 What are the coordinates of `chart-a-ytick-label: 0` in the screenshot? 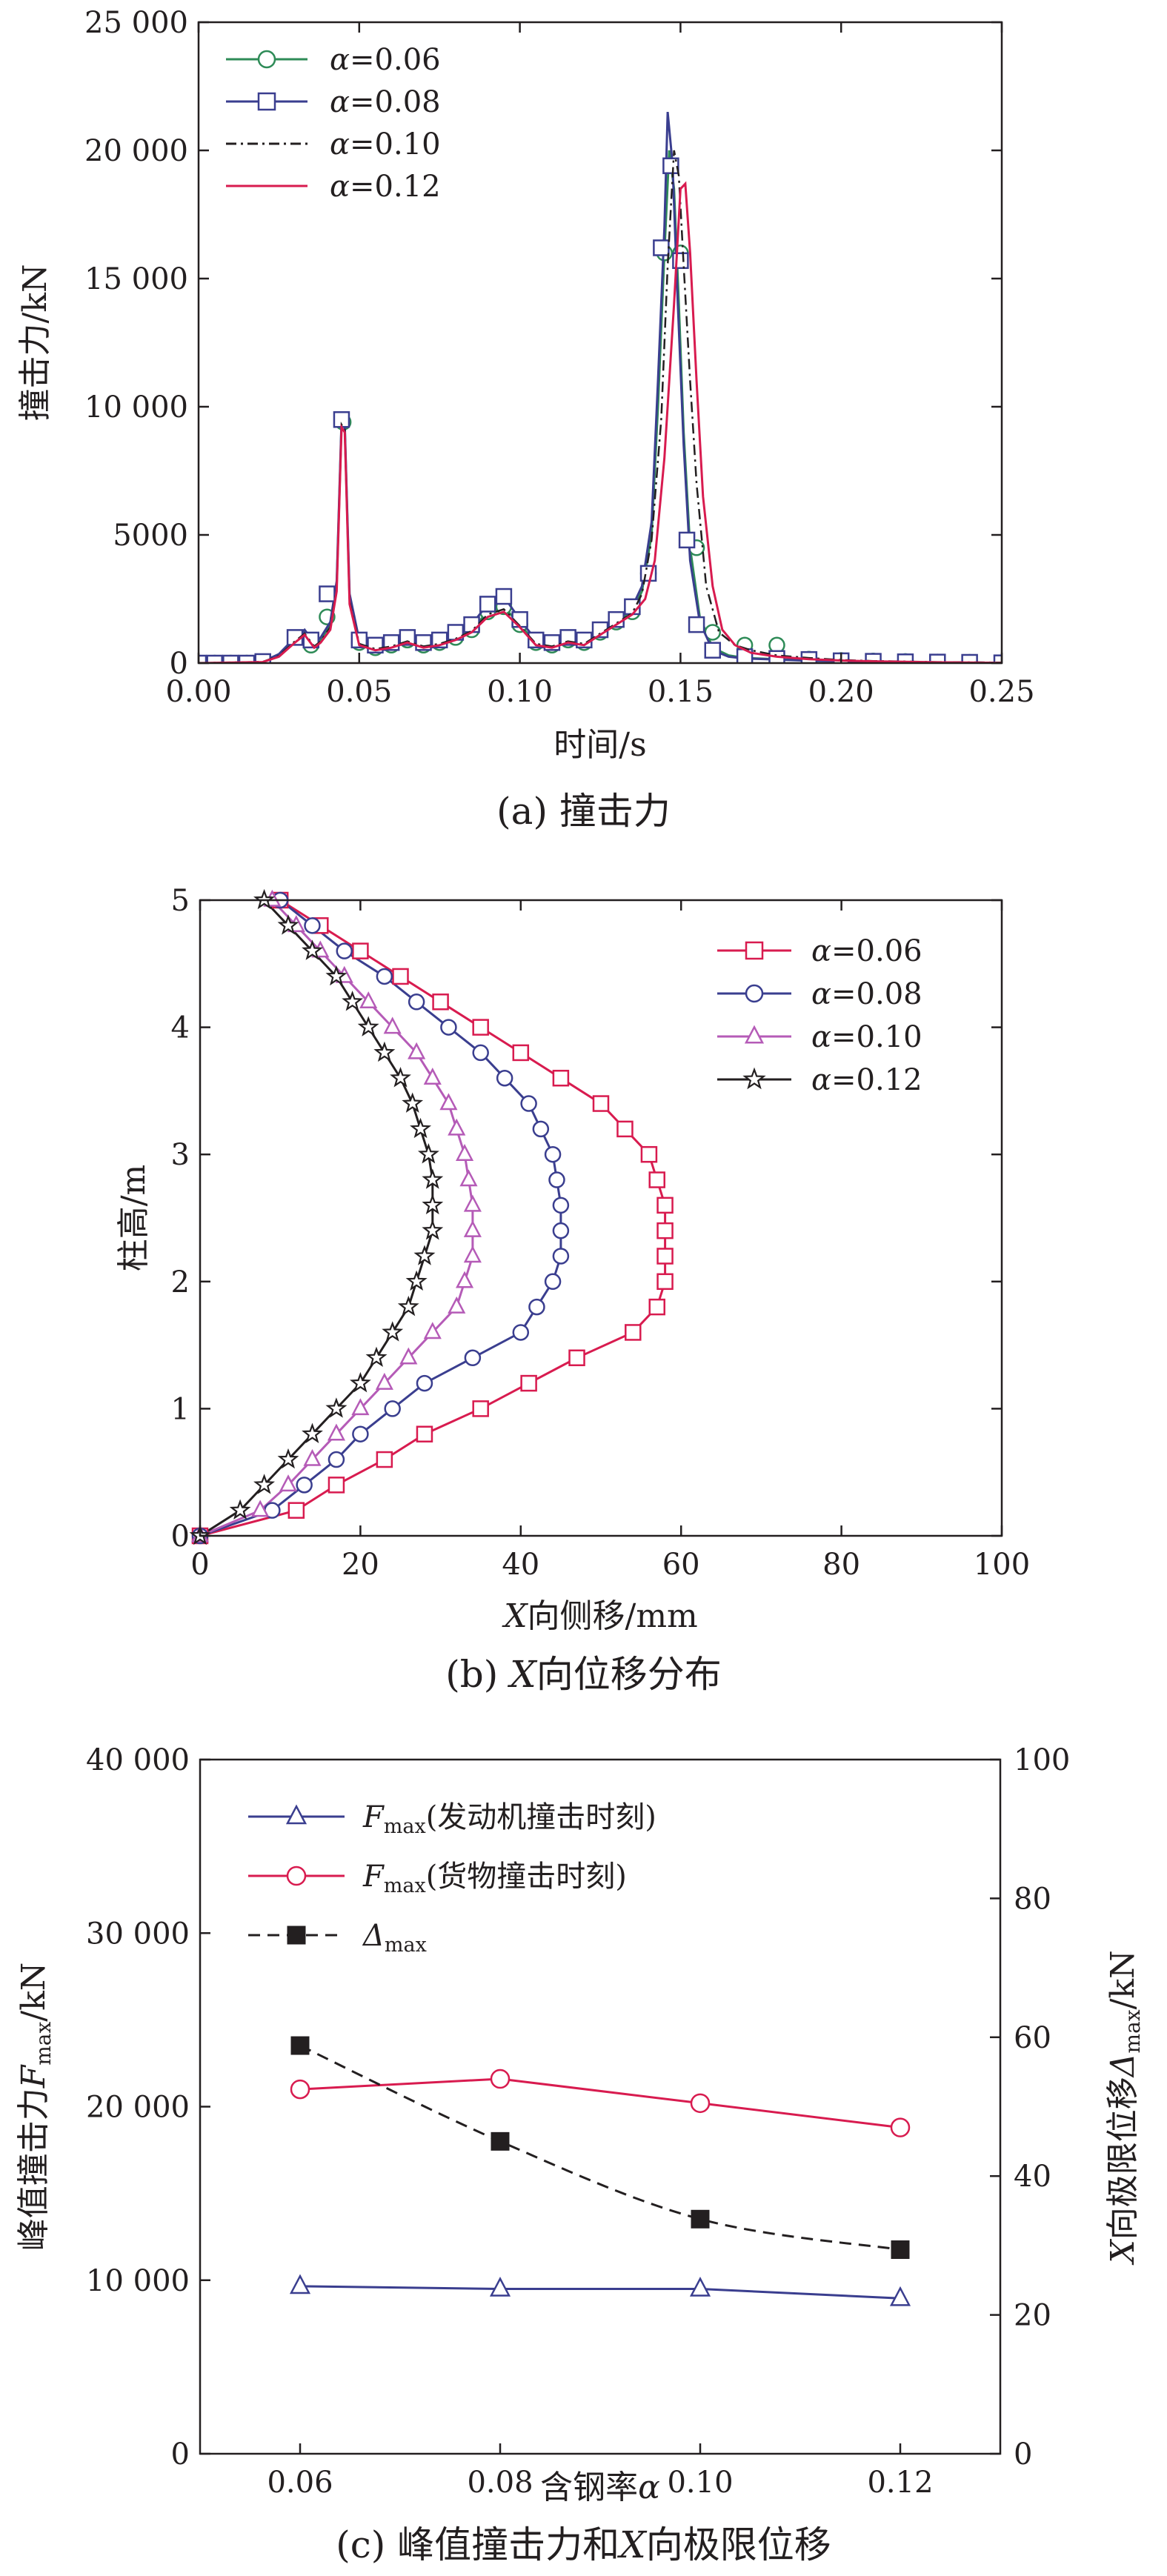 It's located at (179, 664).